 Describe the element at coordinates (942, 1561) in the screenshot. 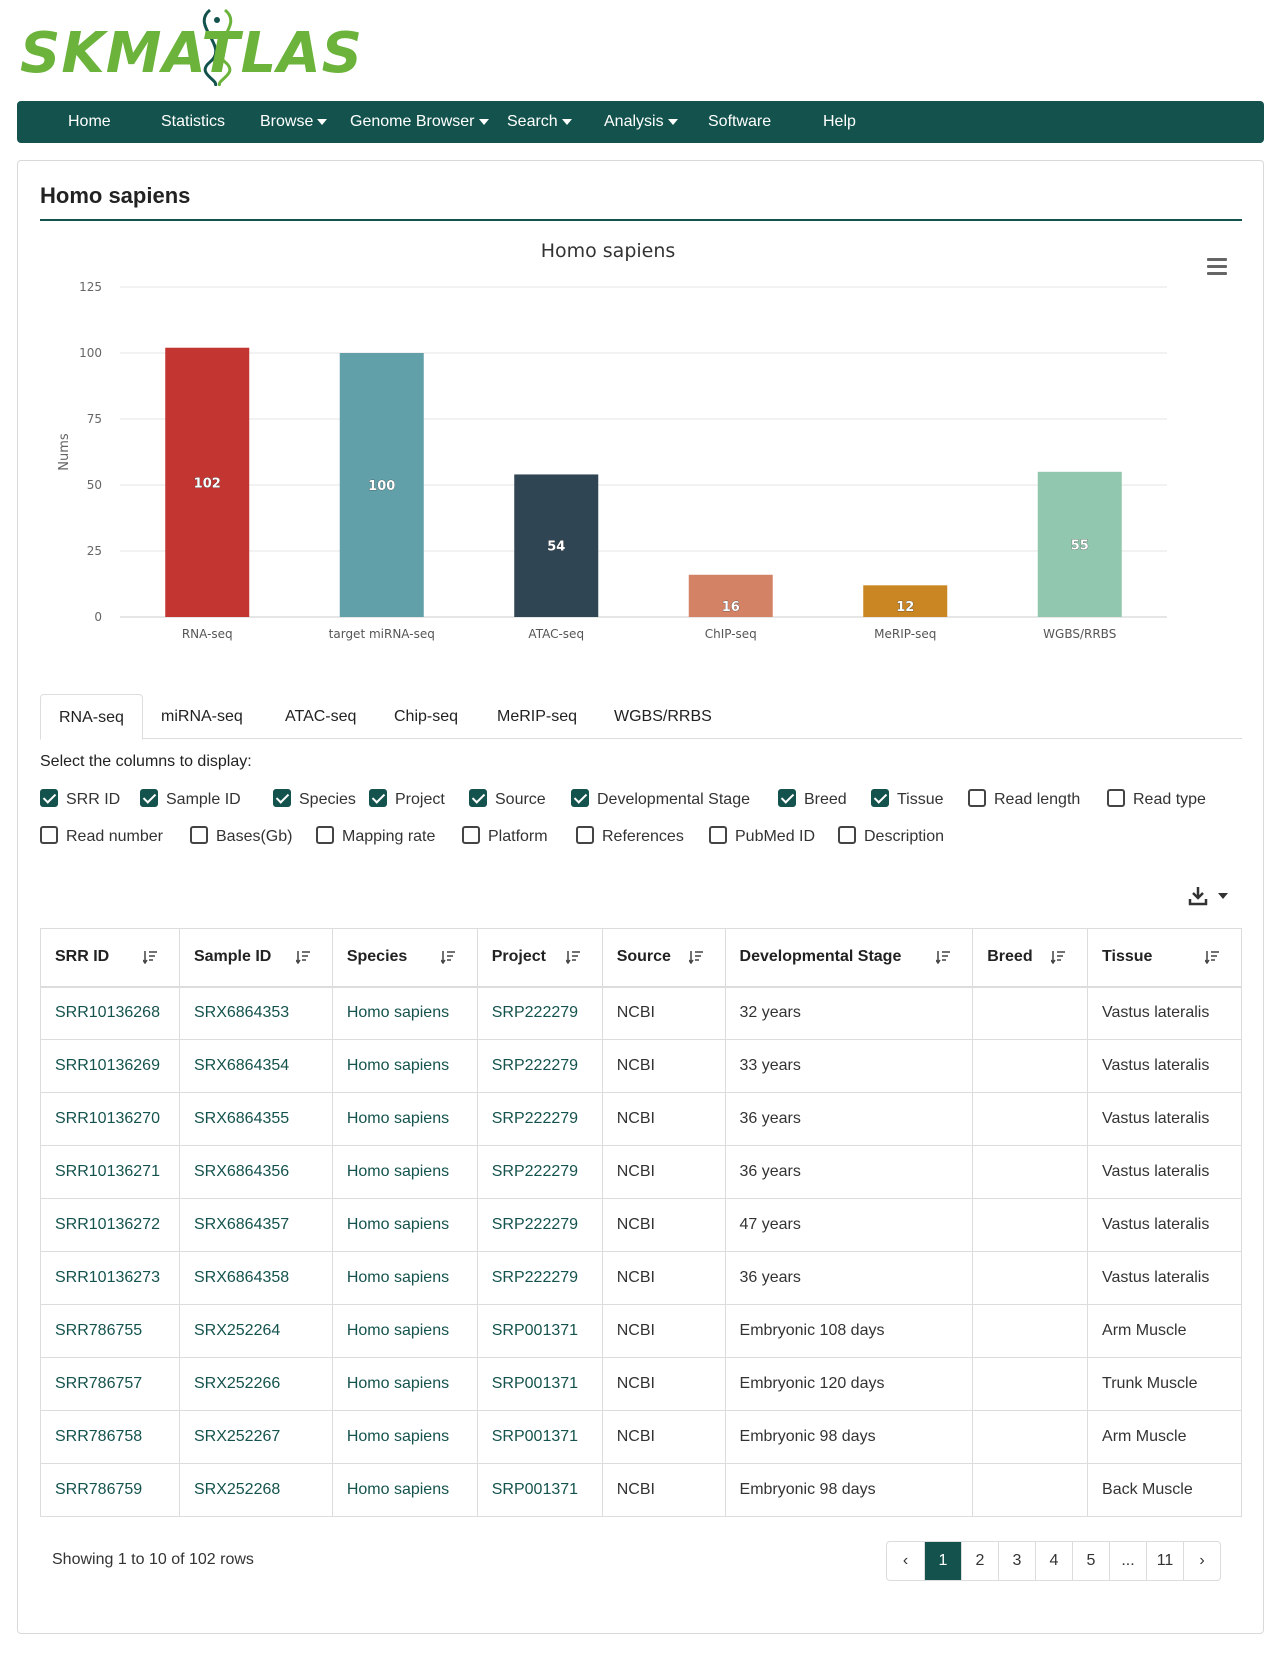

I see `page-button-1: 1` at that location.